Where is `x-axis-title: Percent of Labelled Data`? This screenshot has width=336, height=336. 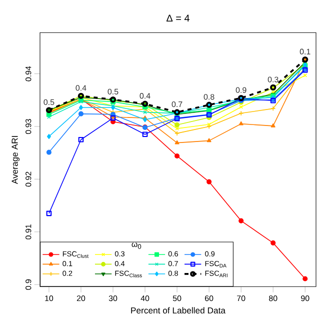 x-axis-title: Percent of Labelled Data is located at coordinates (178, 310).